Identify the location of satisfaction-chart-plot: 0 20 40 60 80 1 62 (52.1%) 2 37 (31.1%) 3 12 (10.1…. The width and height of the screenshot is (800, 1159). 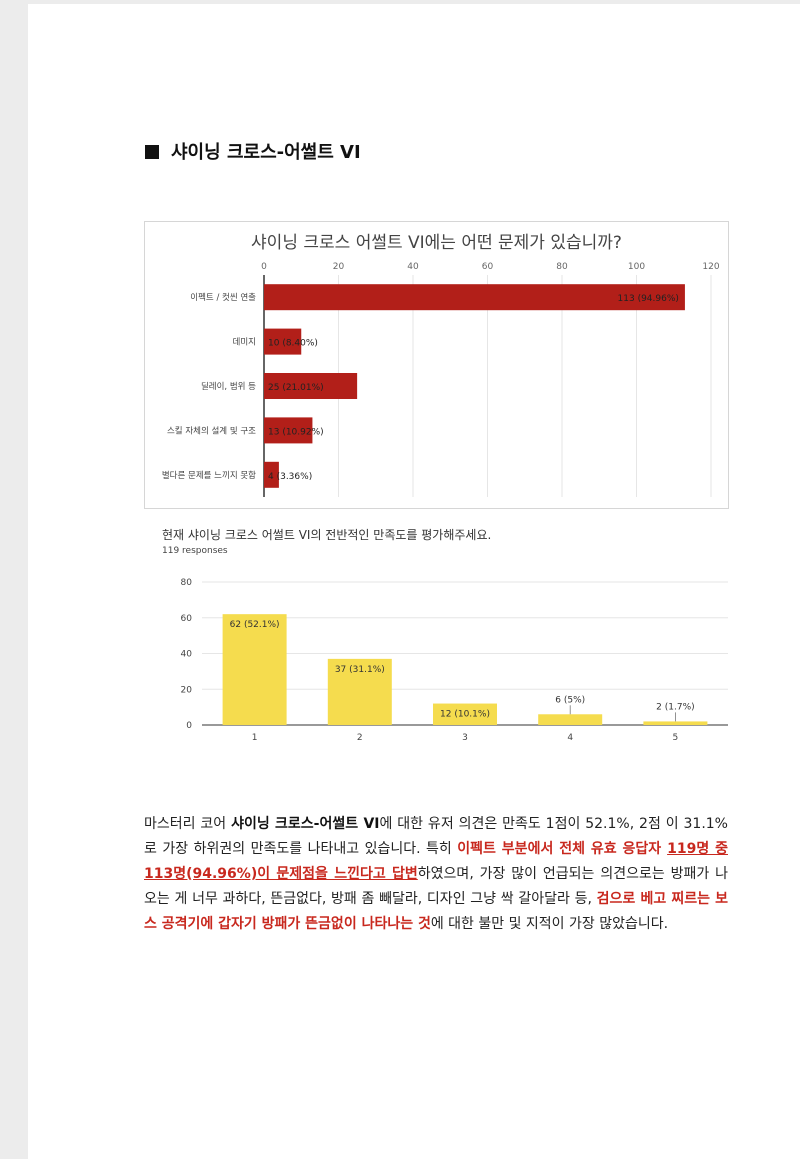
(454, 660).